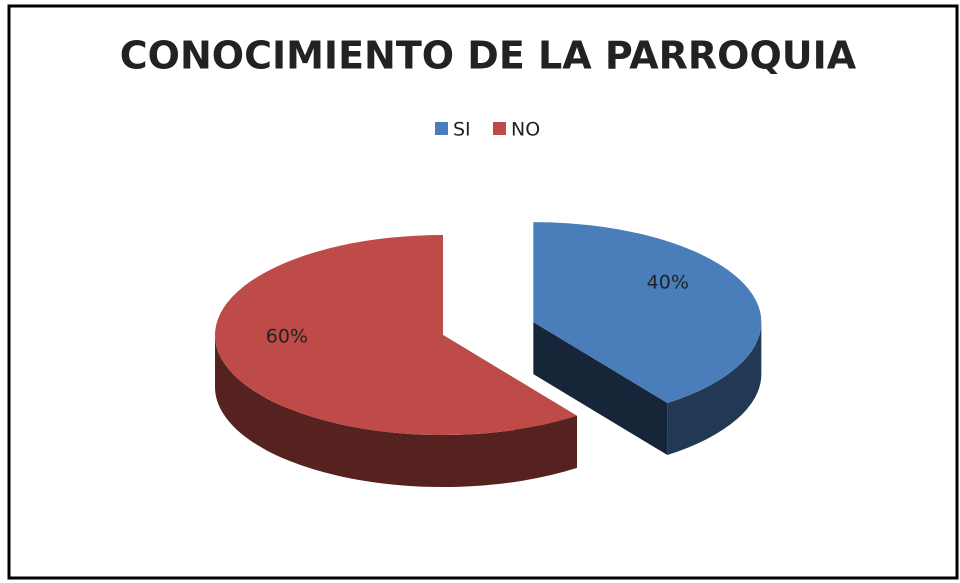 The image size is (960, 583). Describe the element at coordinates (668, 282) in the screenshot. I see `data-label: 40%` at that location.